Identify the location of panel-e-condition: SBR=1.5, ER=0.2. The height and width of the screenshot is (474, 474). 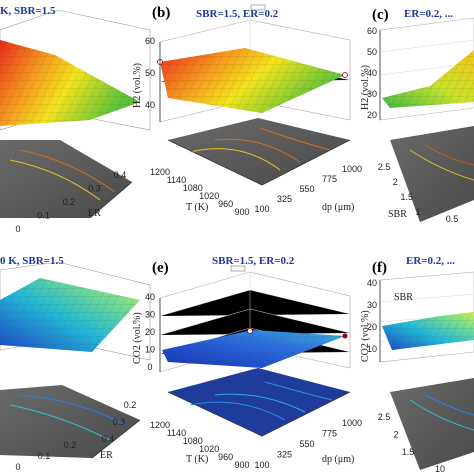
(253, 261).